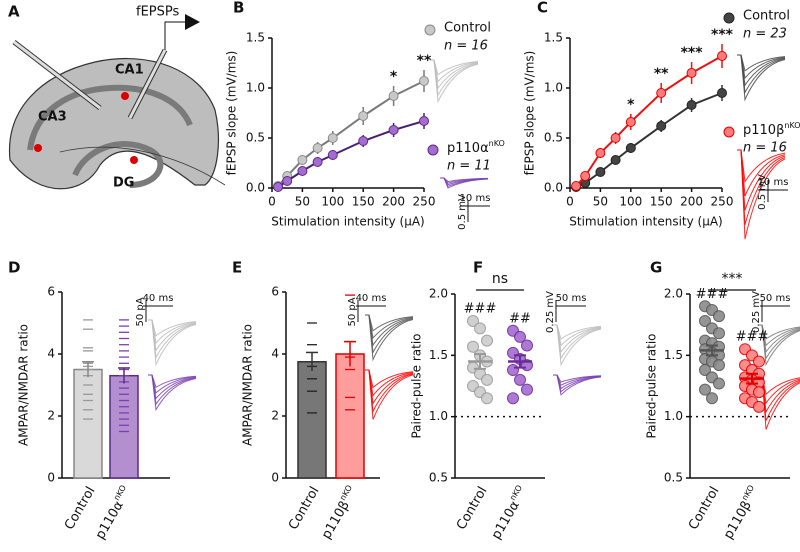  Describe the element at coordinates (14, 268) in the screenshot. I see `panel-letter: D` at that location.